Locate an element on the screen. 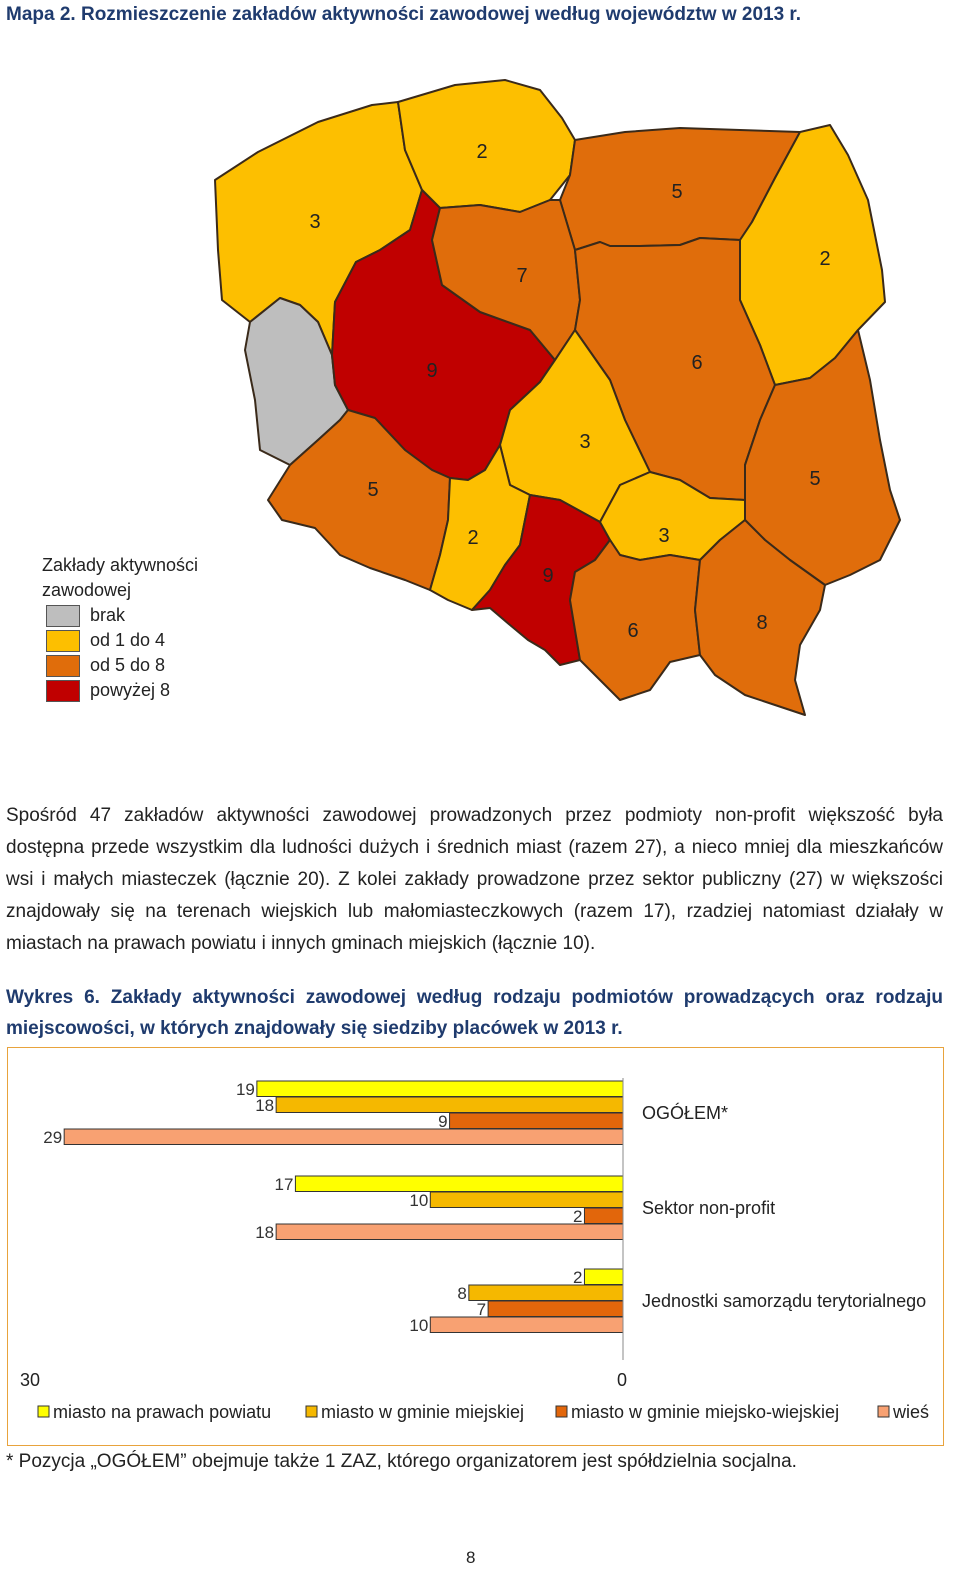  value-kujawsko-pomorskie: 7 is located at coordinates (521, 276).